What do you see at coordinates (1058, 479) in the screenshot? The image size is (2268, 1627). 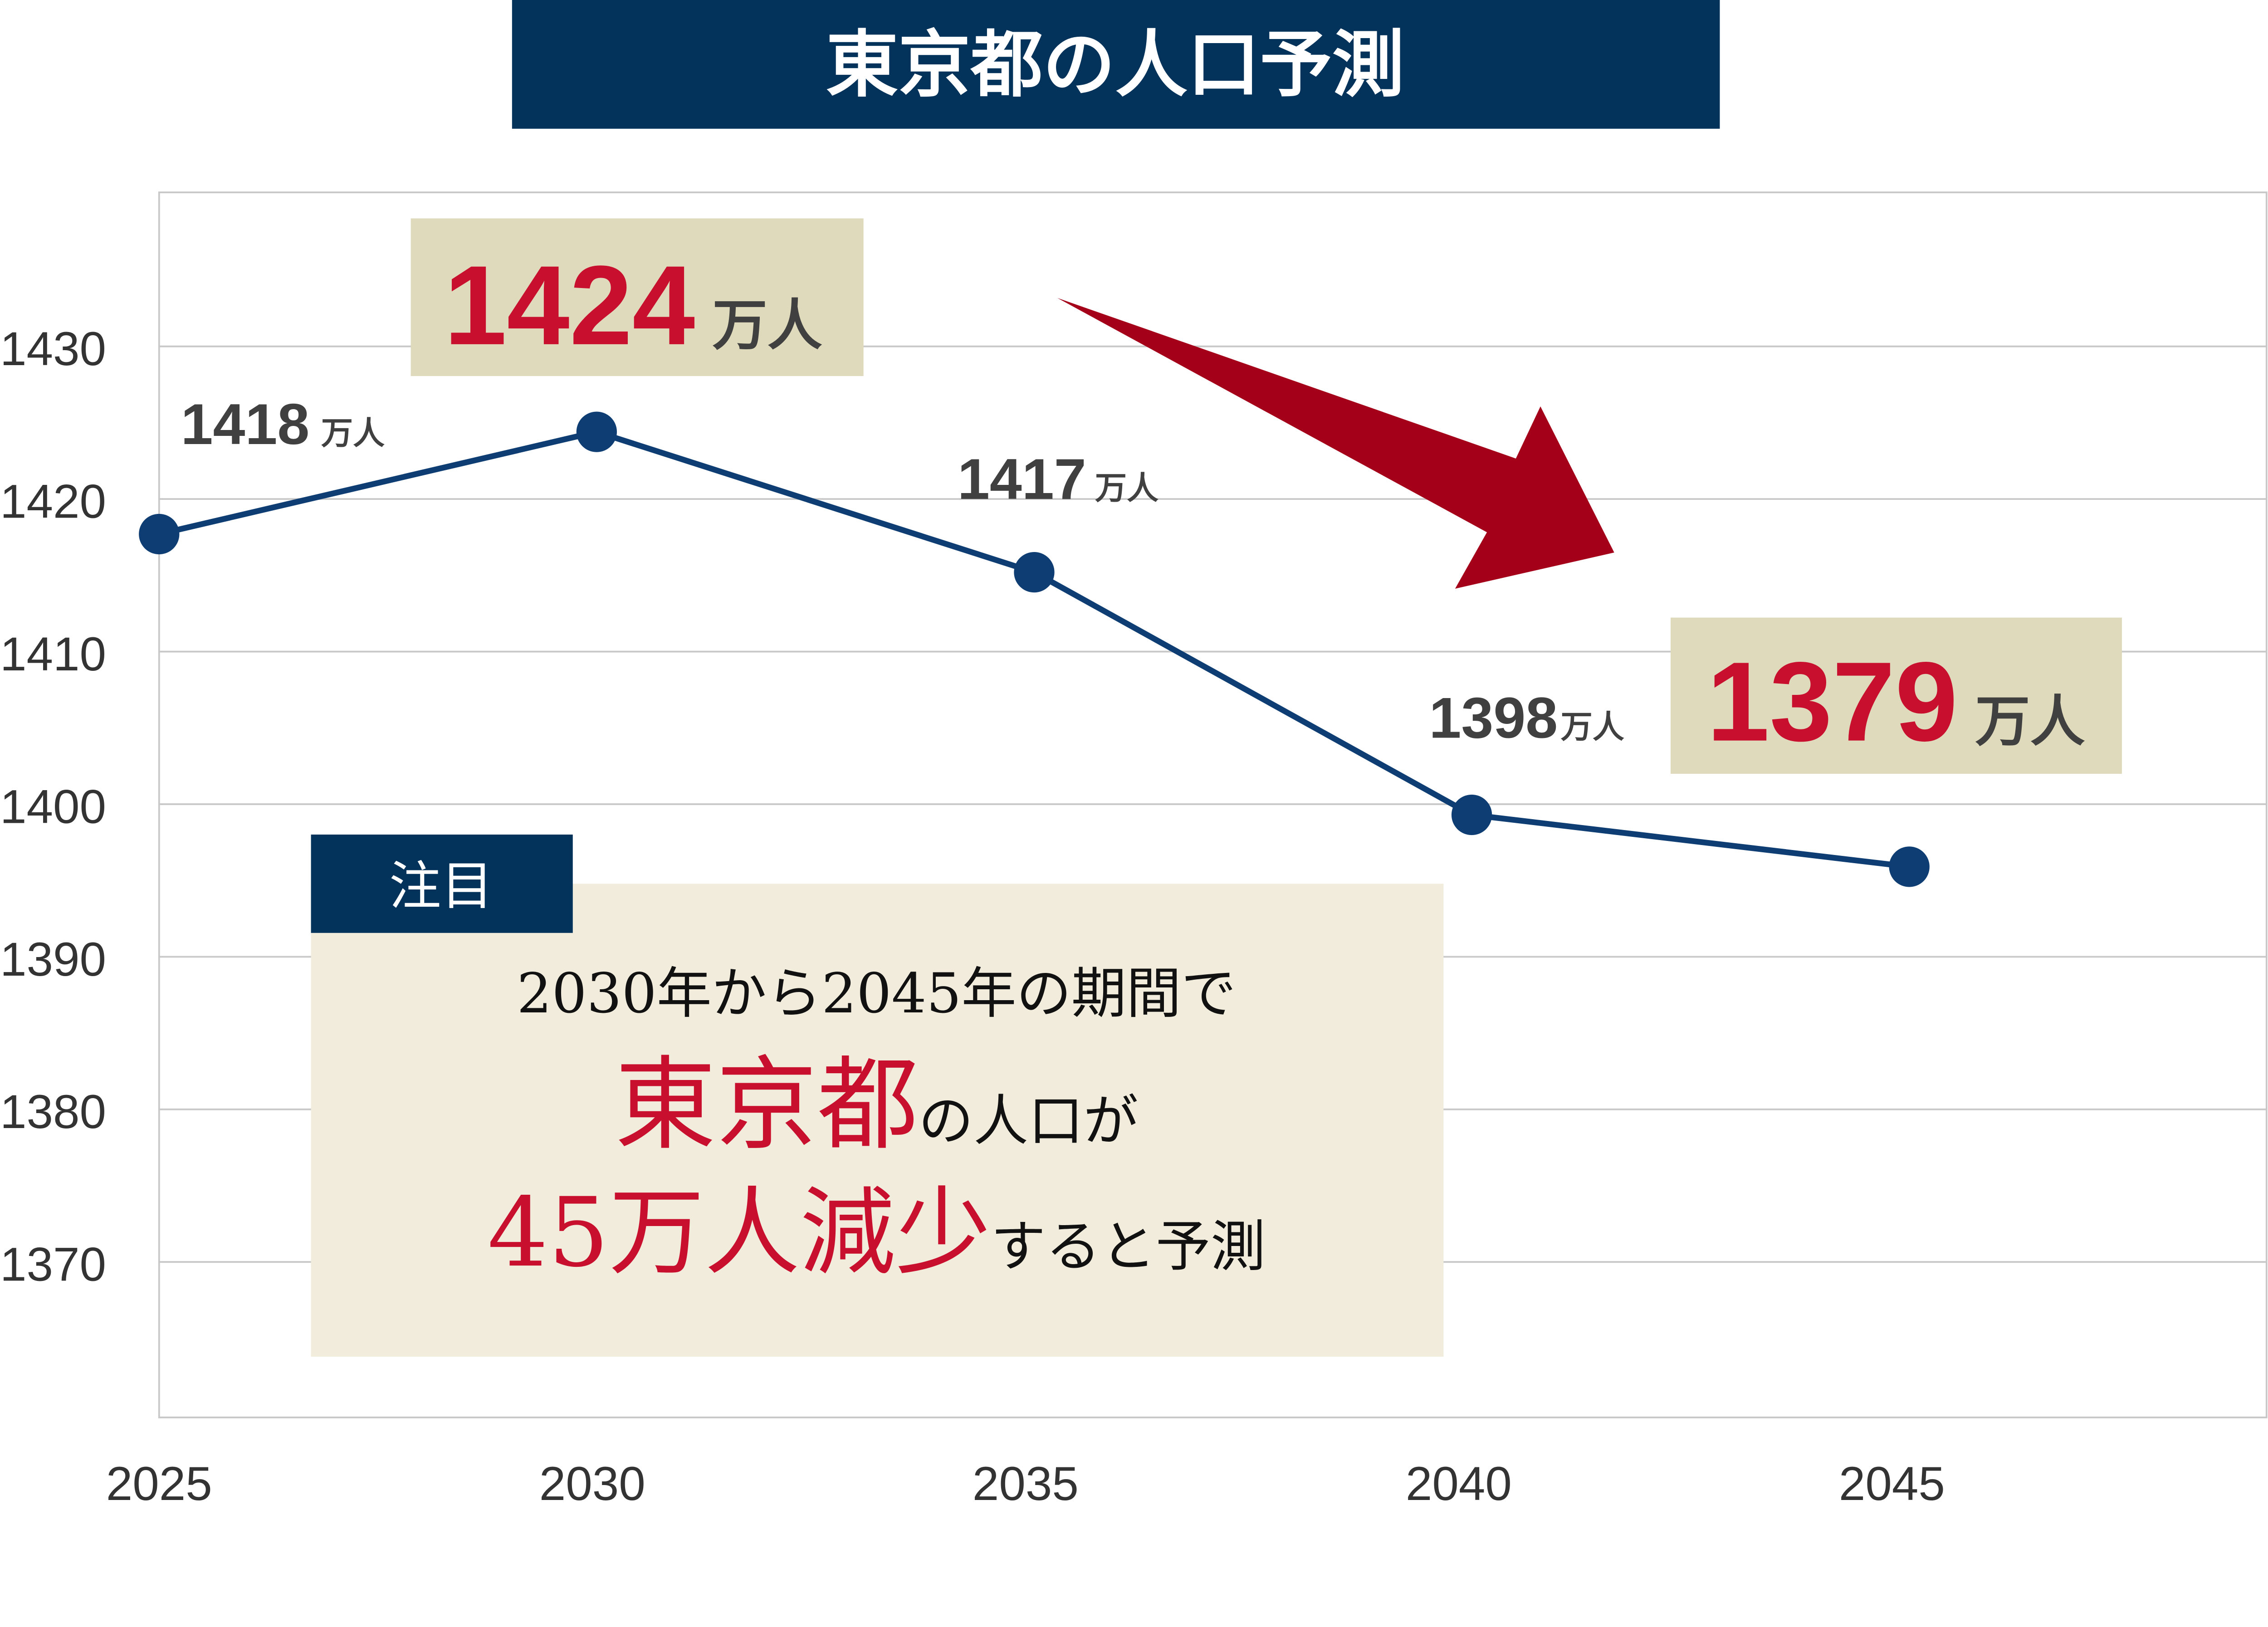 I see `data-label-2035: 1417 万人` at bounding box center [1058, 479].